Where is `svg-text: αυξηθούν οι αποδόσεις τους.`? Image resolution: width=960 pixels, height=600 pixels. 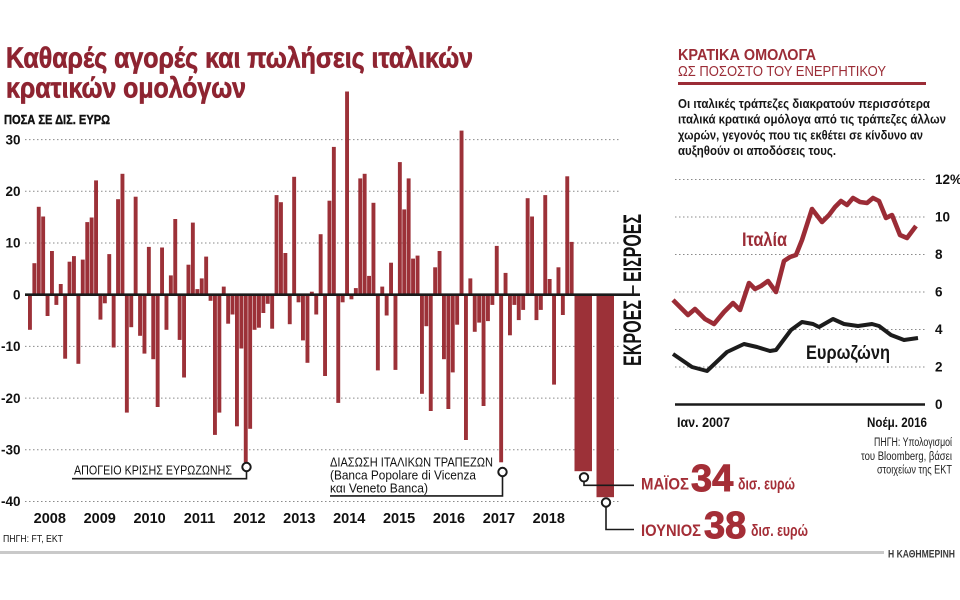
svg-text: αυξηθούν οι αποδόσεις τους. is located at coordinates (757, 150).